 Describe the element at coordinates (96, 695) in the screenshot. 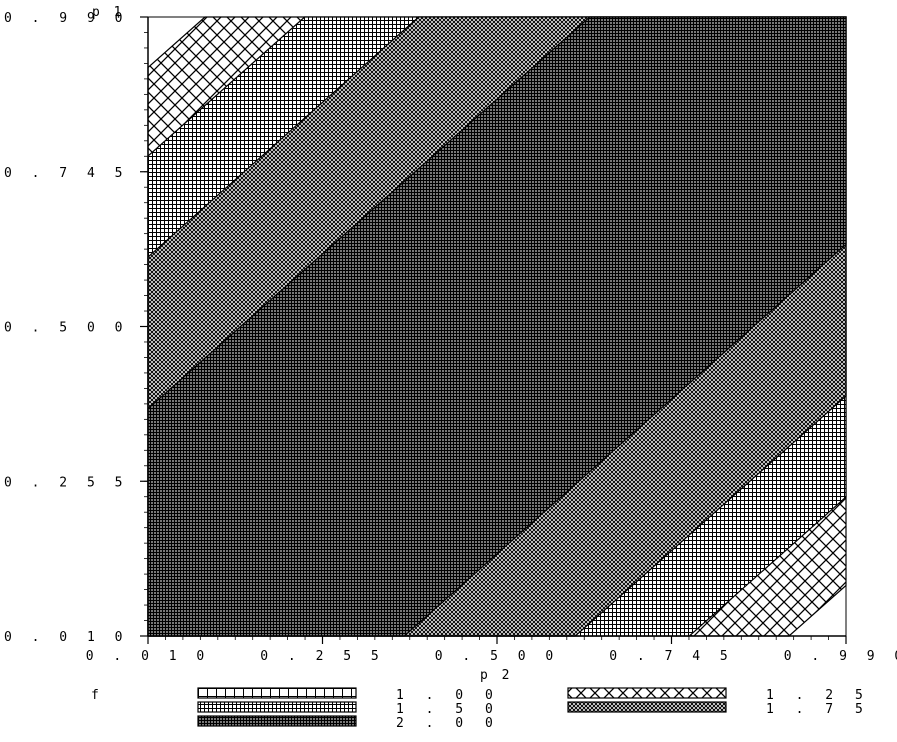

I see `legend-title: f` at that location.